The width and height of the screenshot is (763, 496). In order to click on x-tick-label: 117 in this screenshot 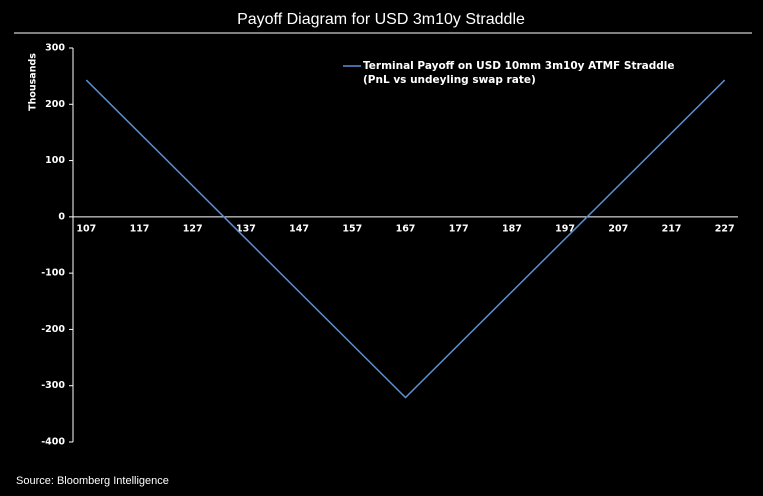, I will do `click(140, 228)`.